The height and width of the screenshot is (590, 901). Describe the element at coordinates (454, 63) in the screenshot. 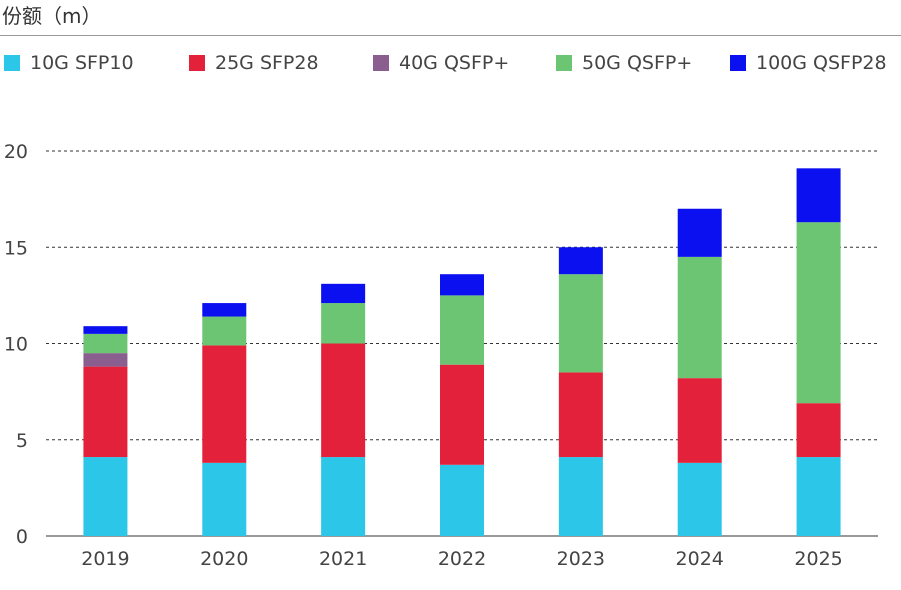

I see `legend-label: 40G QSFP+` at that location.